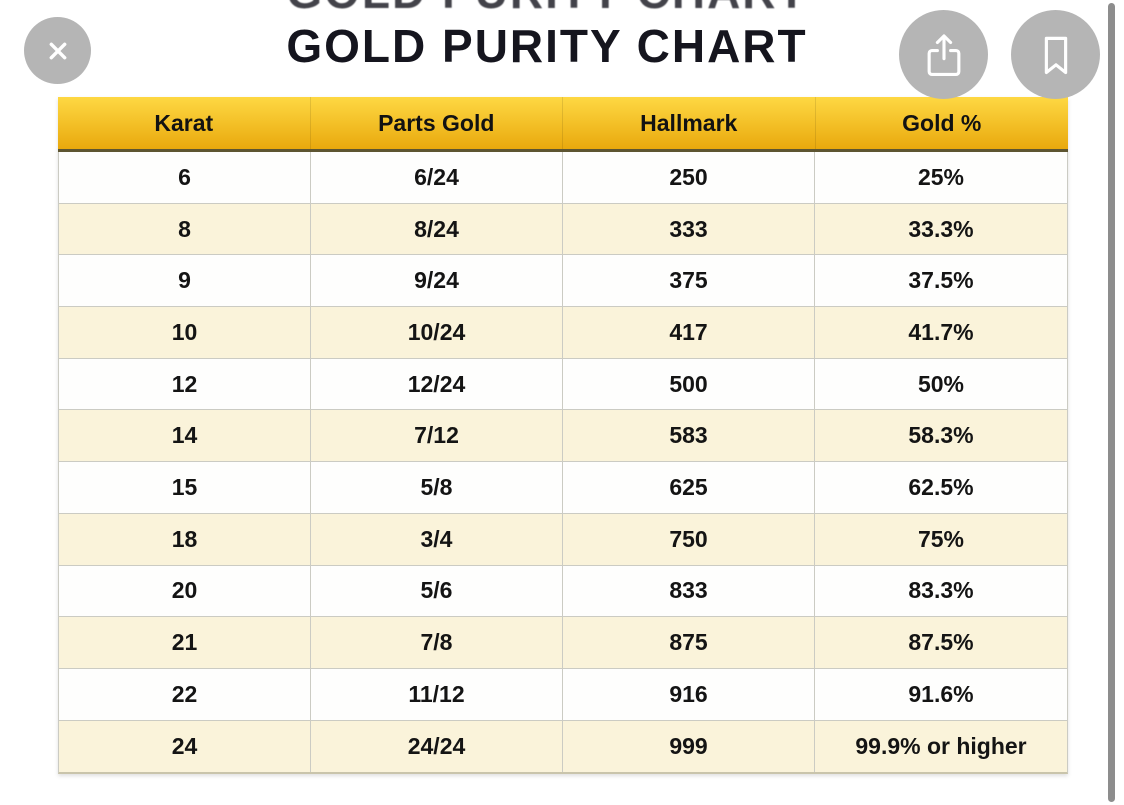 This screenshot has height=805, width=1124. Describe the element at coordinates (689, 177) in the screenshot. I see `table-cell: 250` at that location.